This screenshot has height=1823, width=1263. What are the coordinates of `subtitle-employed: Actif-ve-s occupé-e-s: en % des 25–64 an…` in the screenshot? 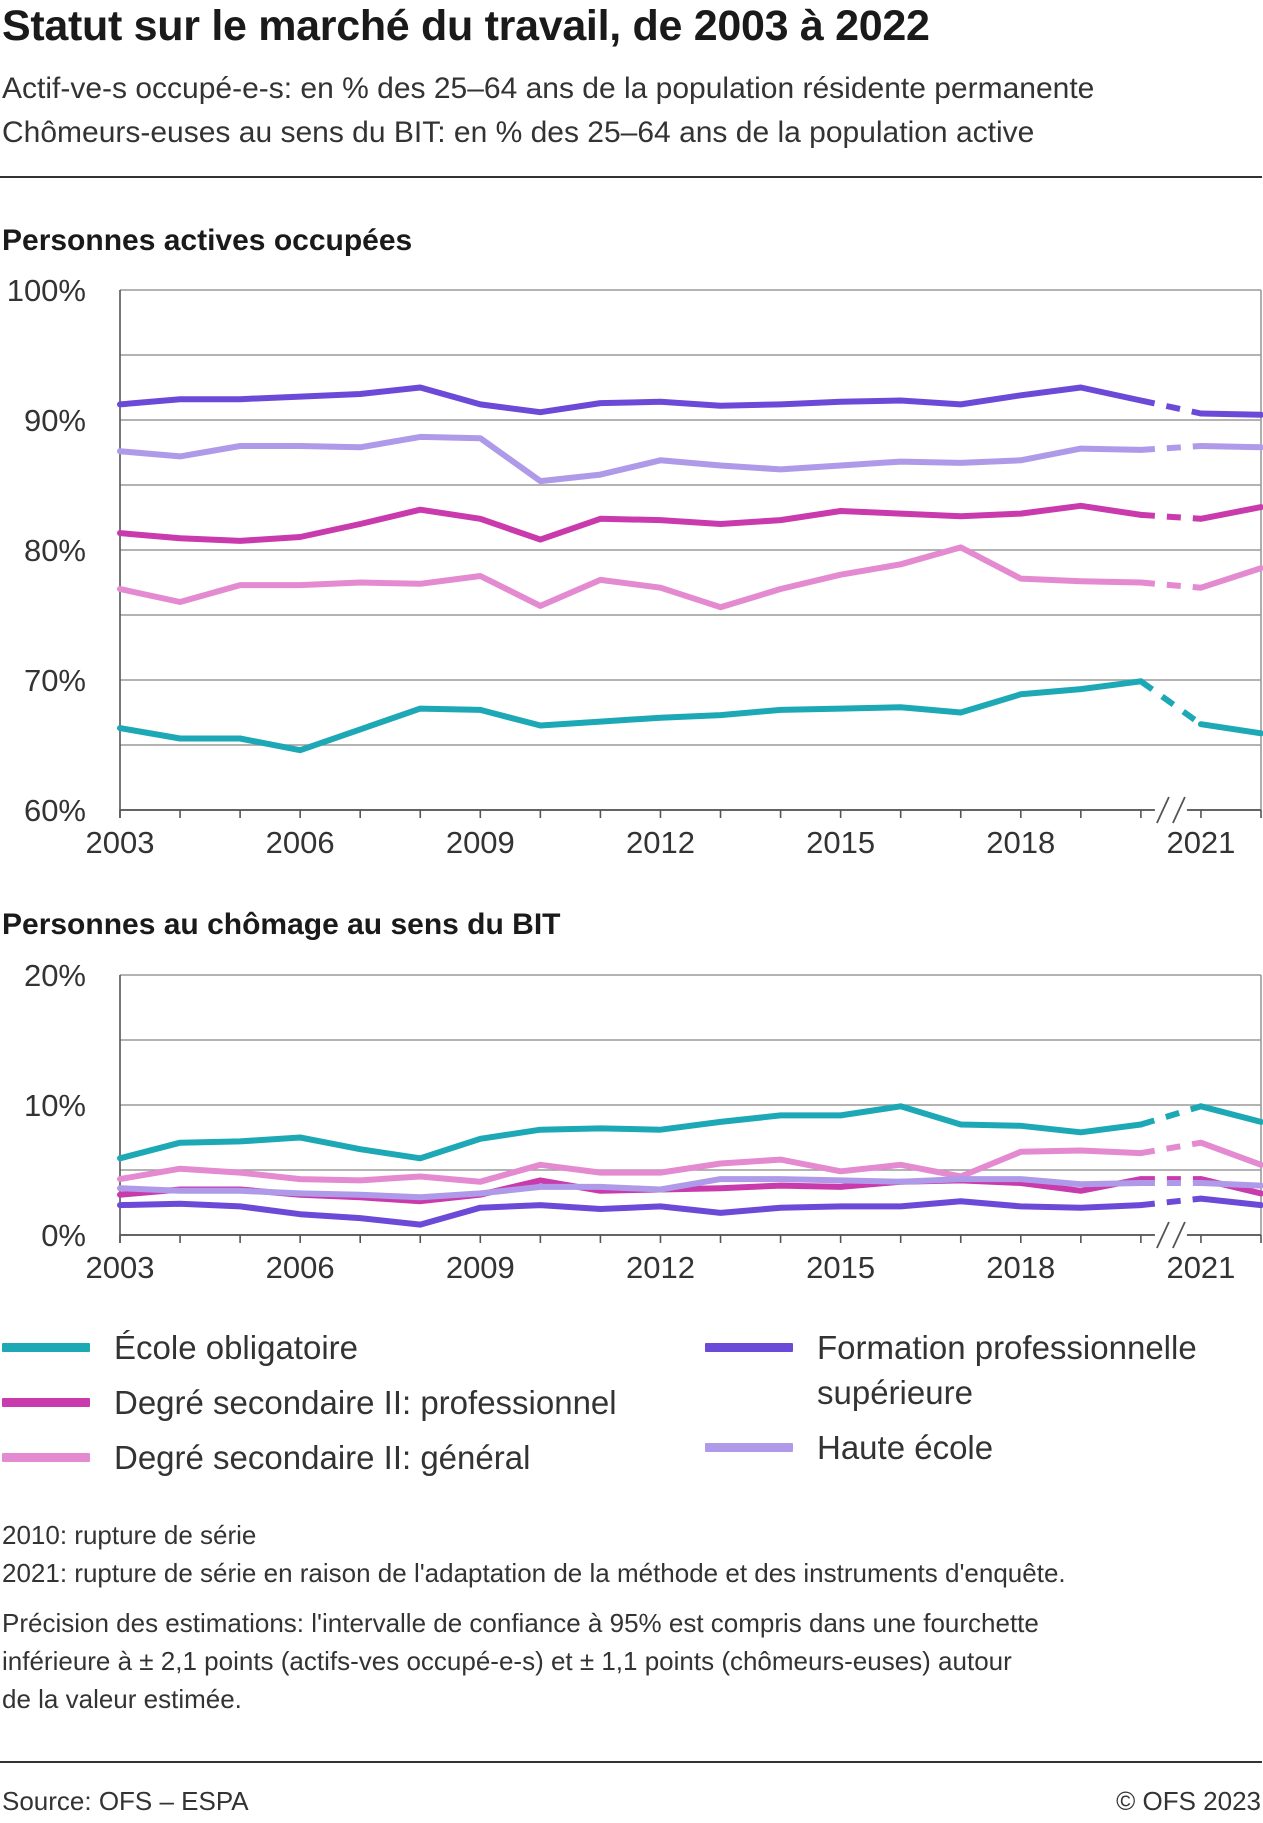 It's located at (548, 88).